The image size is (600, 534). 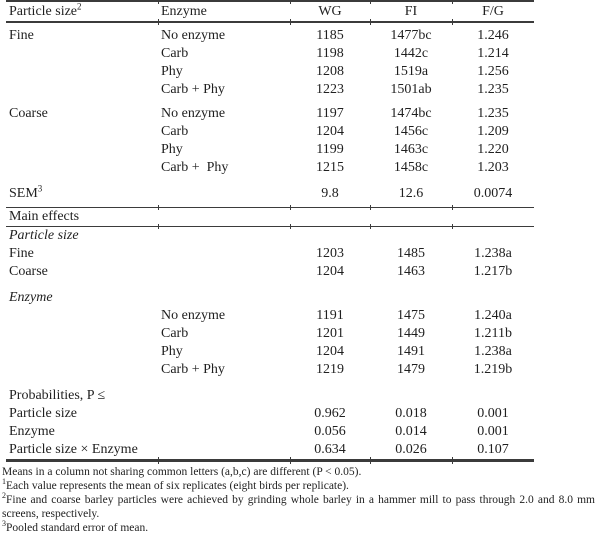 I want to click on table-cell: 1463, so click(x=411, y=271).